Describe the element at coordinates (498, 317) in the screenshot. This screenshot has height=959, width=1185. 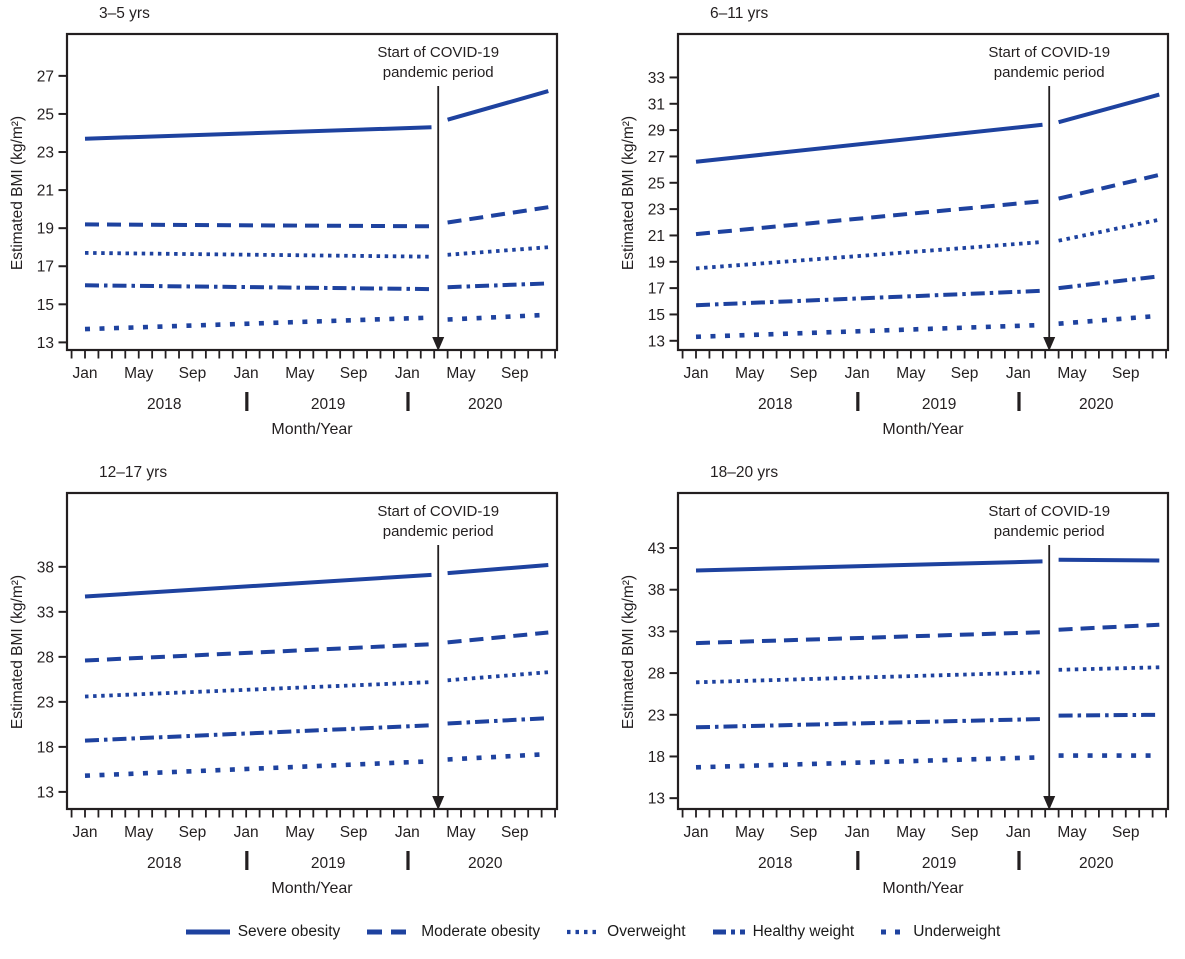
I see `series-underweight-post` at that location.